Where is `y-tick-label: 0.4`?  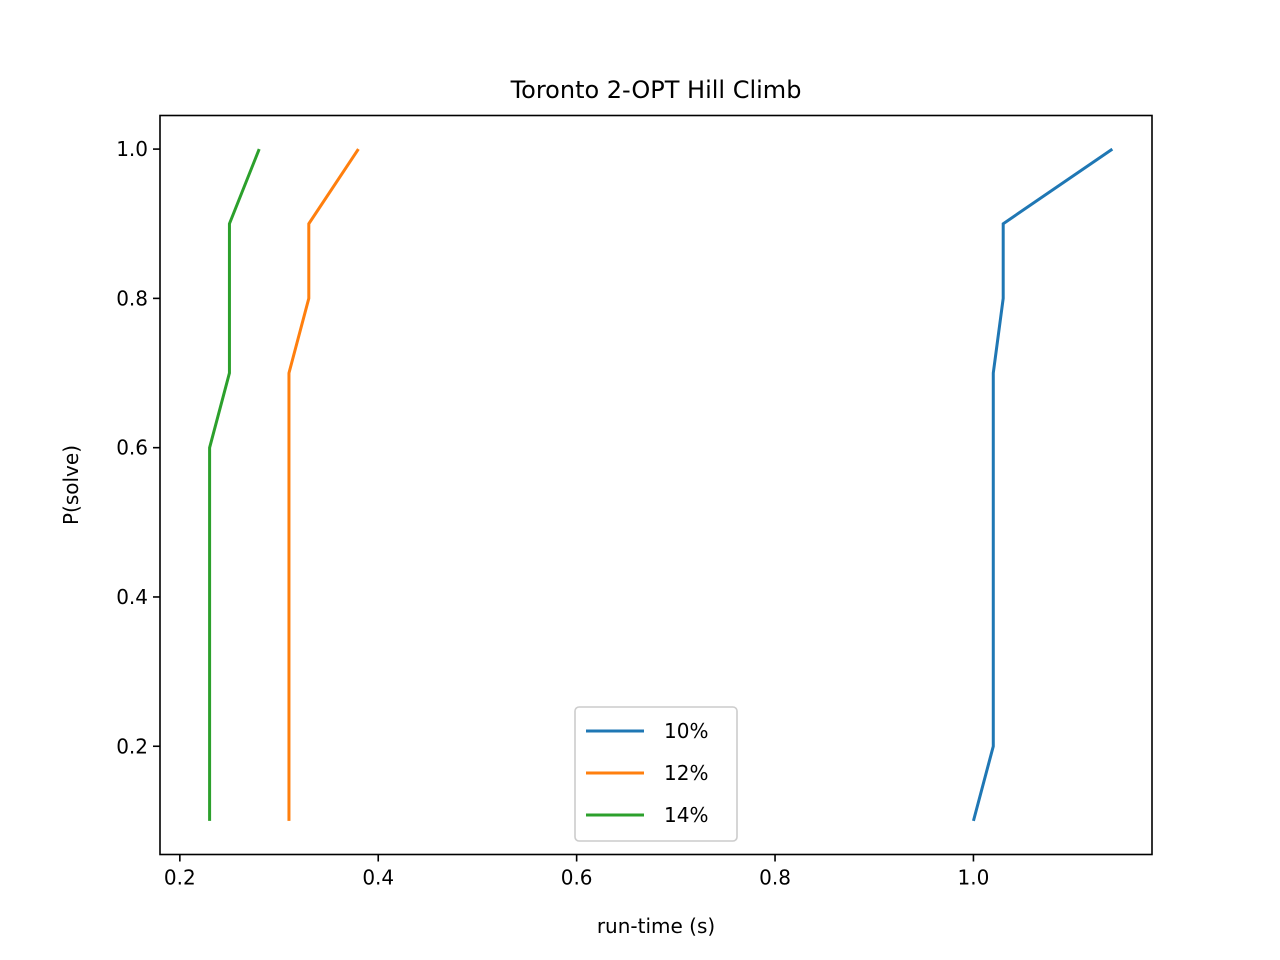 y-tick-label: 0.4 is located at coordinates (132, 597).